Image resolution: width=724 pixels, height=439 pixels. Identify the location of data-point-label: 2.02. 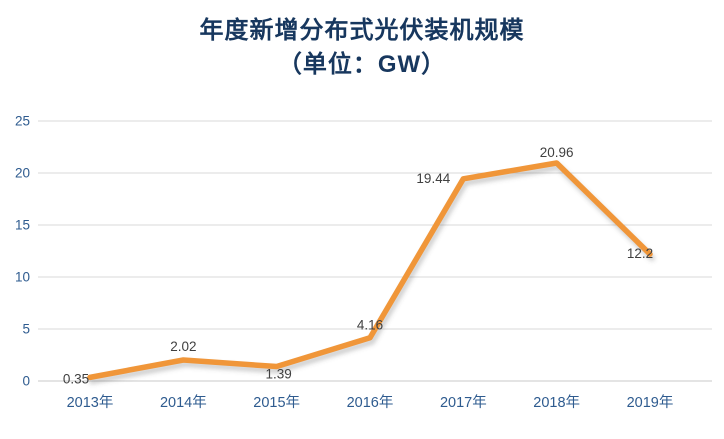
(183, 346).